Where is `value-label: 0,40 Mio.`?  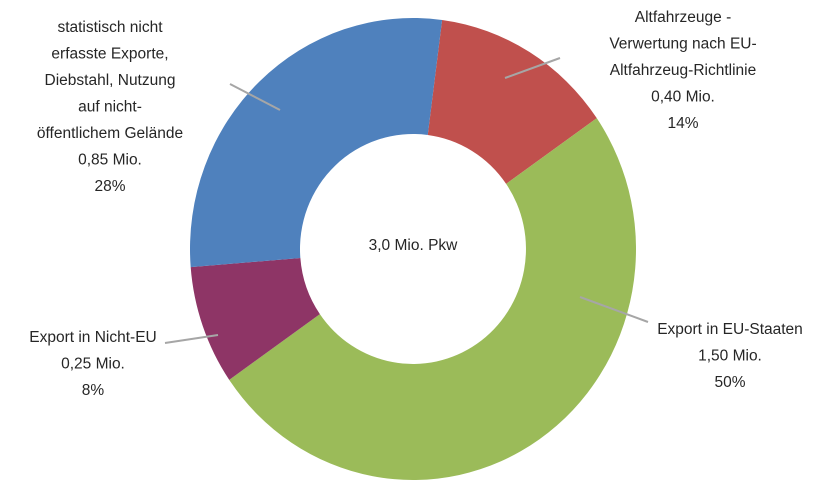
value-label: 0,40 Mio. is located at coordinates (683, 97).